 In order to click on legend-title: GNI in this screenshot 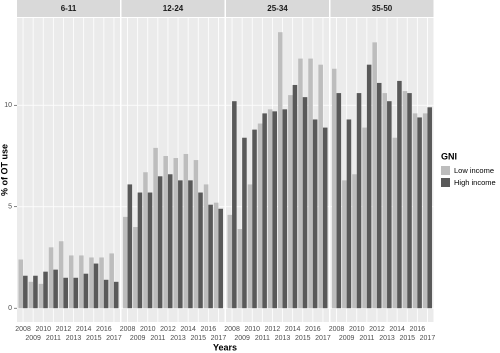, I will do `click(449, 156)`.